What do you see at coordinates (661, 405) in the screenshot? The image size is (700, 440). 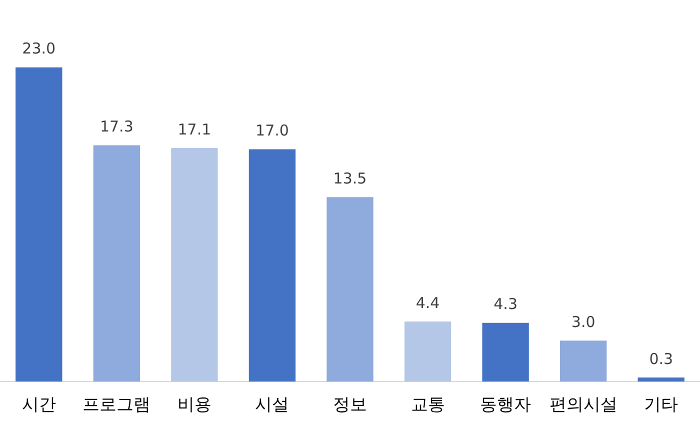 I see `x-tick-label: 기타` at bounding box center [661, 405].